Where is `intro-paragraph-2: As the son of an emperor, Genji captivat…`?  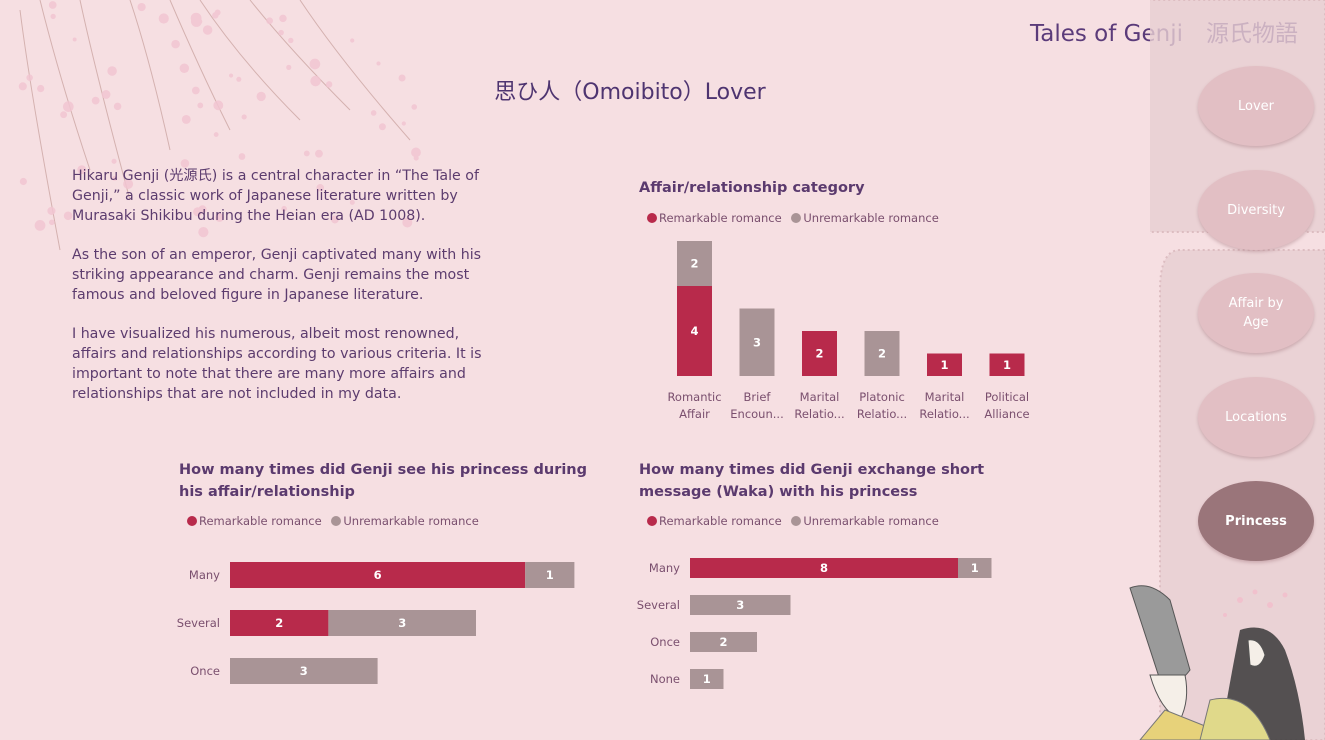
intro-paragraph-2: As the son of an emperor, Genji captivat… is located at coordinates (277, 275).